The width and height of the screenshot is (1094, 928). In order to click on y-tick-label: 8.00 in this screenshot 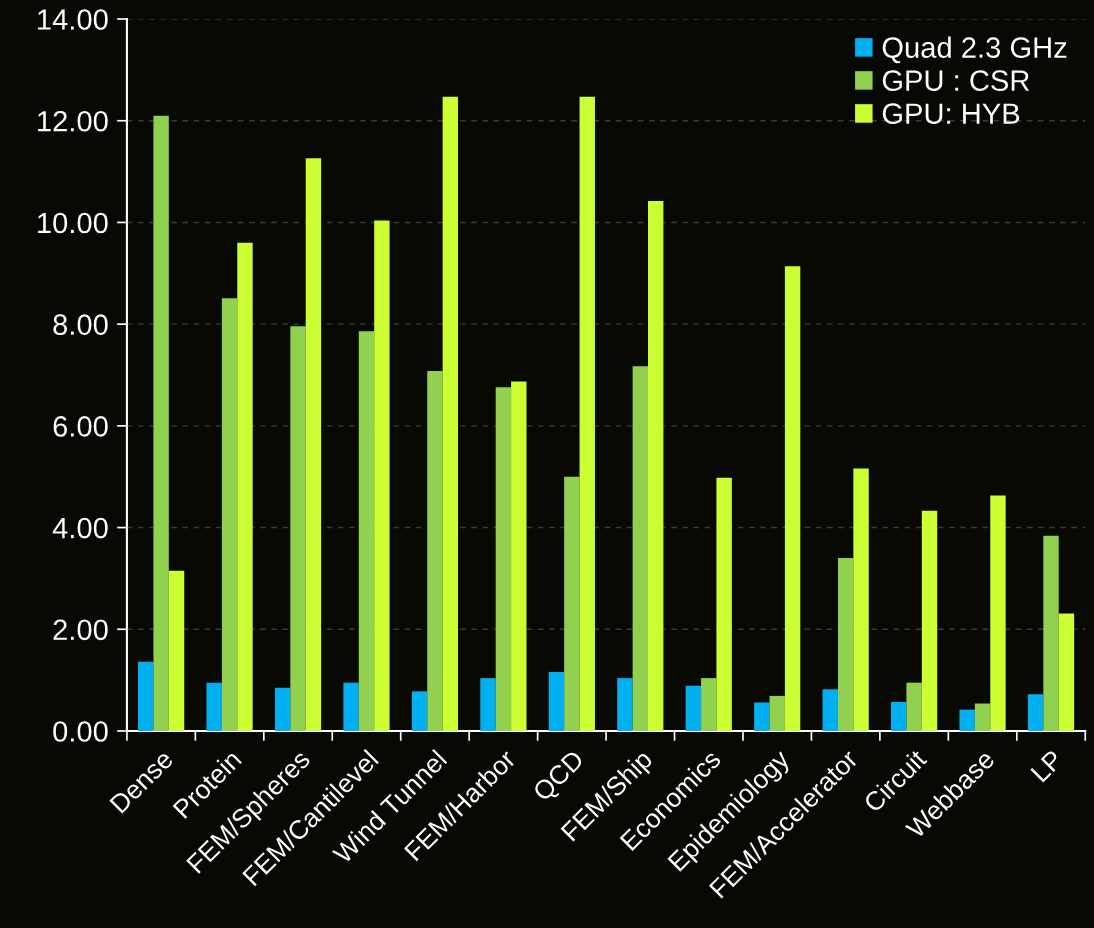, I will do `click(80, 325)`.